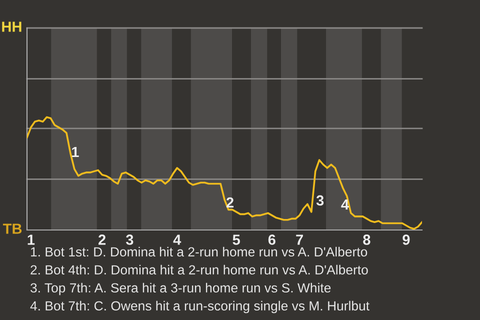 The image size is (480, 320). What do you see at coordinates (320, 200) in the screenshot?
I see `annotation: 3` at bounding box center [320, 200].